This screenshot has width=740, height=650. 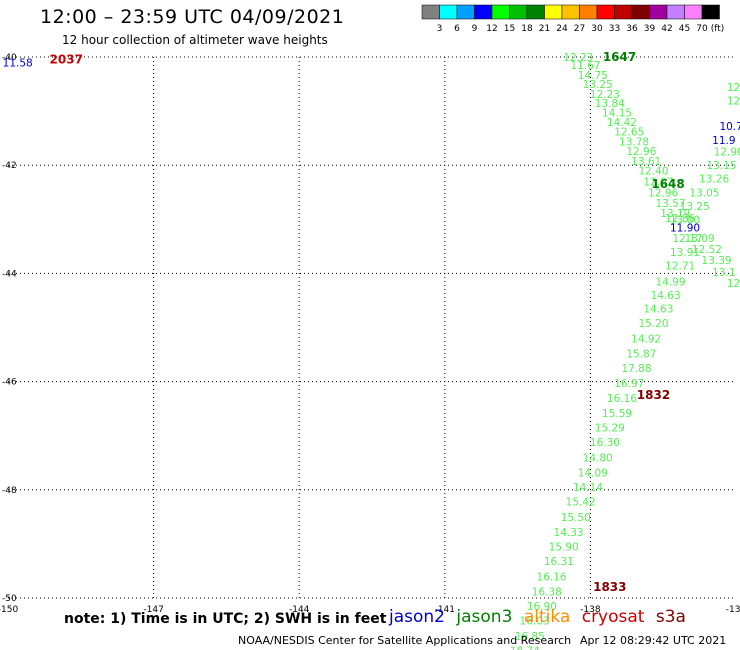 I want to click on wave-height-value: 11.90, so click(x=685, y=228).